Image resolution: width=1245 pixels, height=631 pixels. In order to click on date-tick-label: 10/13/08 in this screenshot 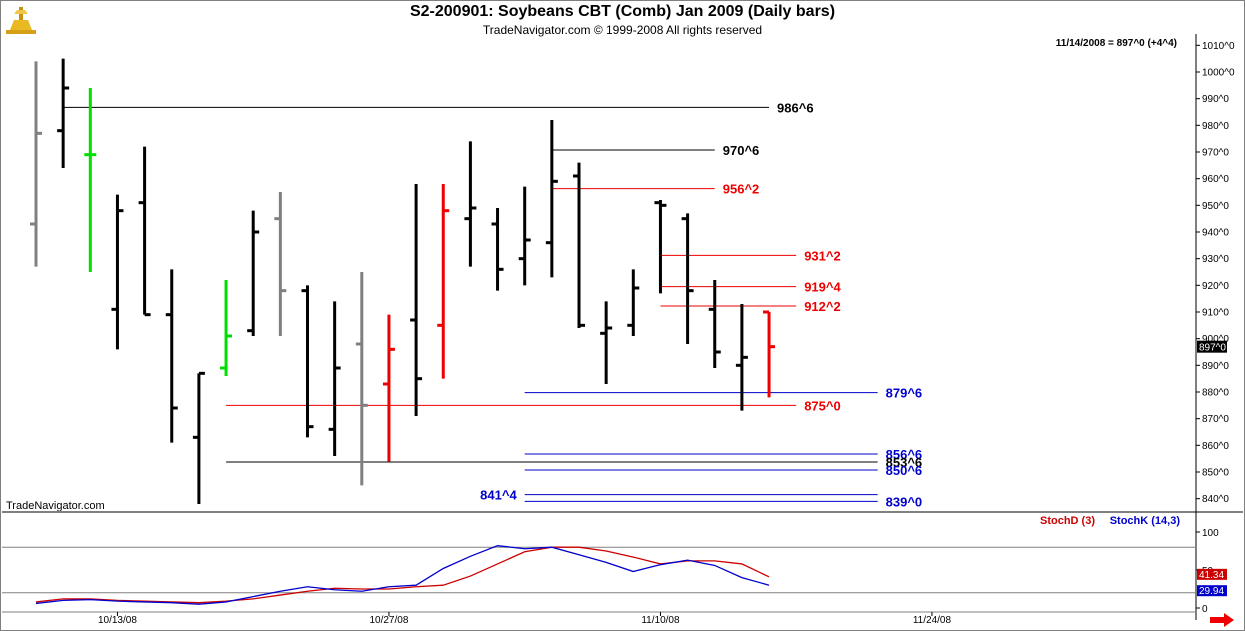, I will do `click(117, 620)`.